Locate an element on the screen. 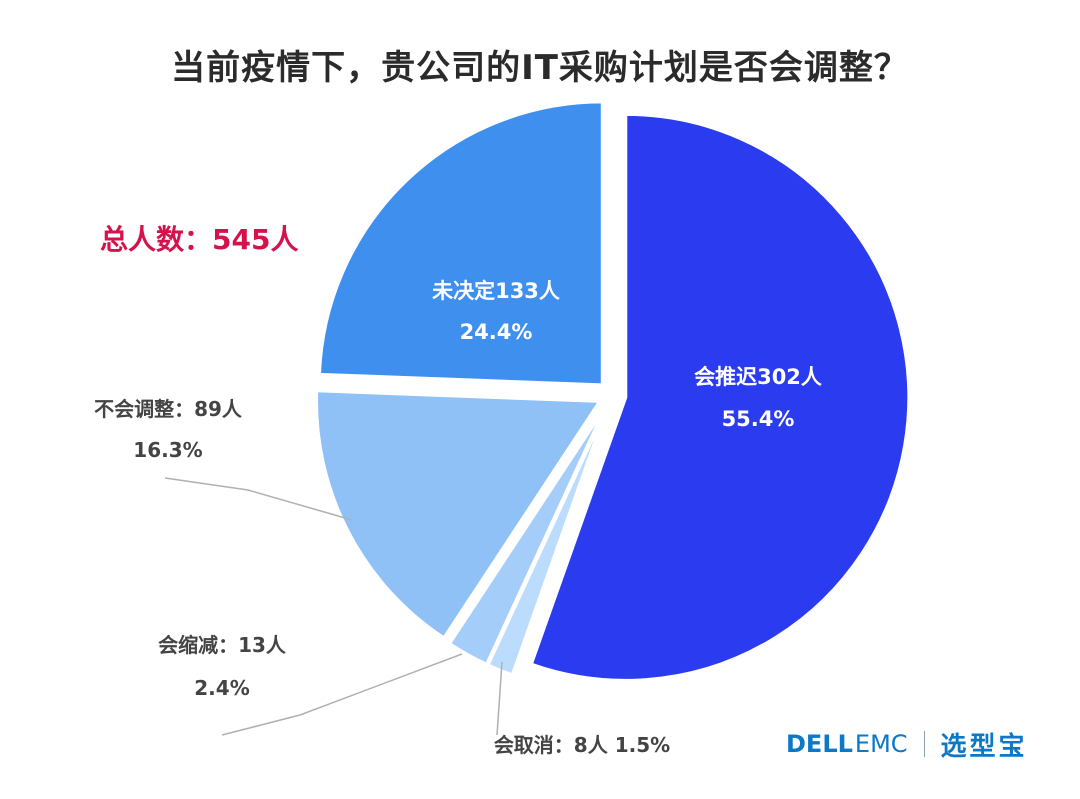  slice-label-未决定: 未决定133人 is located at coordinates (496, 291).